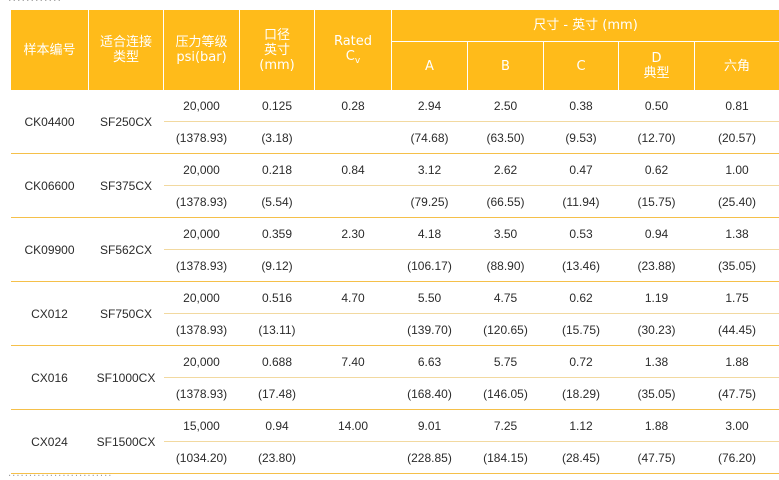 Image resolution: width=779 pixels, height=480 pixels. Describe the element at coordinates (505, 329) in the screenshot. I see `dim-b-mm-cell: (120.65)` at that location.